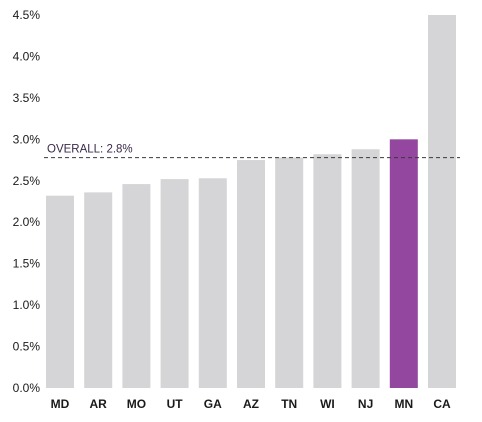  What do you see at coordinates (442, 201) in the screenshot?
I see `bar-ca` at bounding box center [442, 201].